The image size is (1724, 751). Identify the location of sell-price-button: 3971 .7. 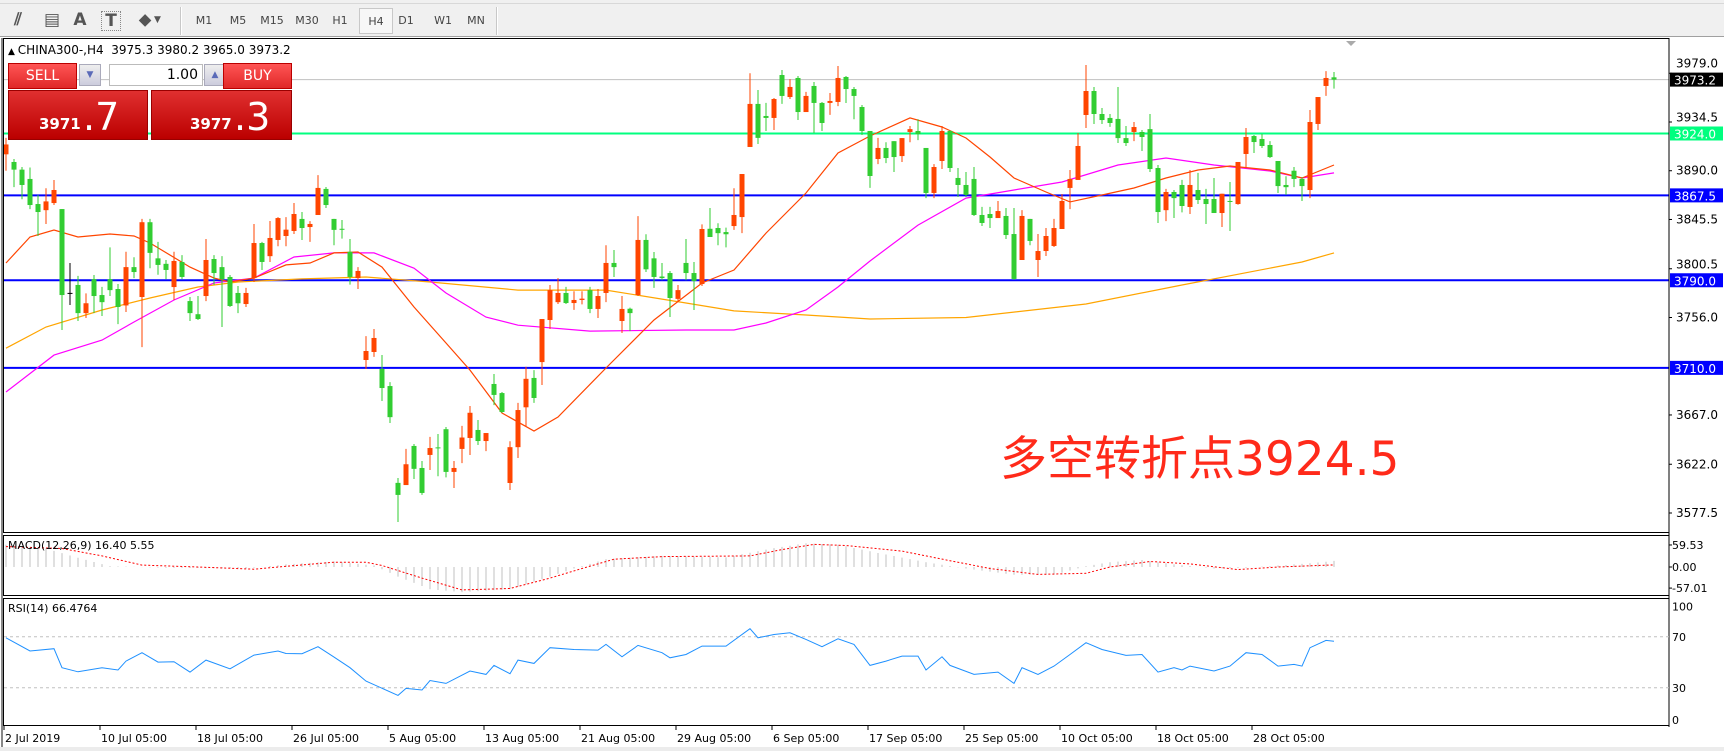
(78, 115).